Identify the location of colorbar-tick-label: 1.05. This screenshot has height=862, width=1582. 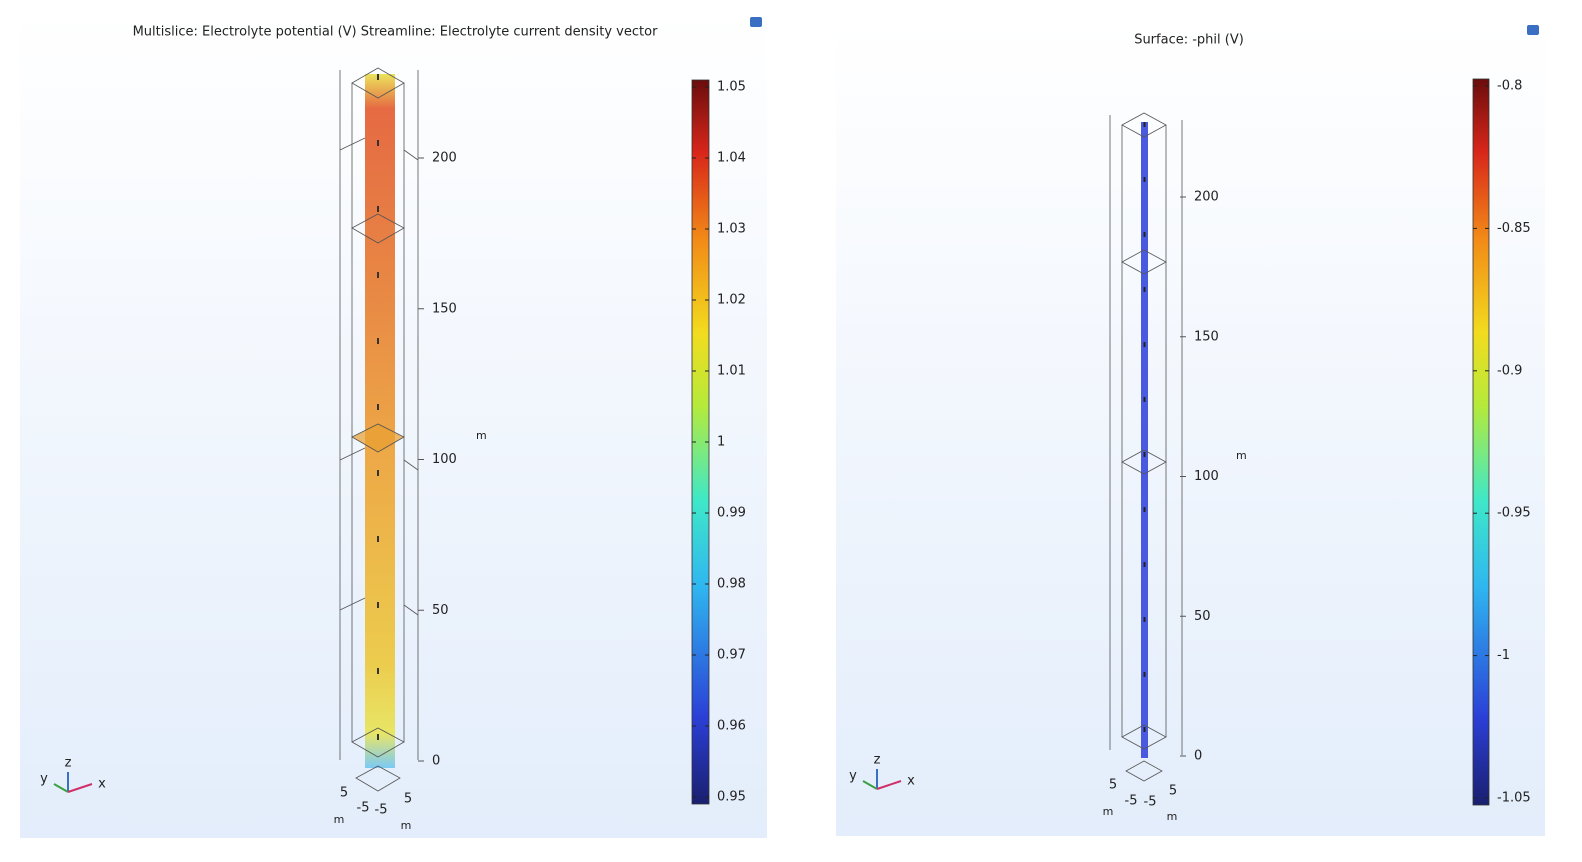
(731, 87).